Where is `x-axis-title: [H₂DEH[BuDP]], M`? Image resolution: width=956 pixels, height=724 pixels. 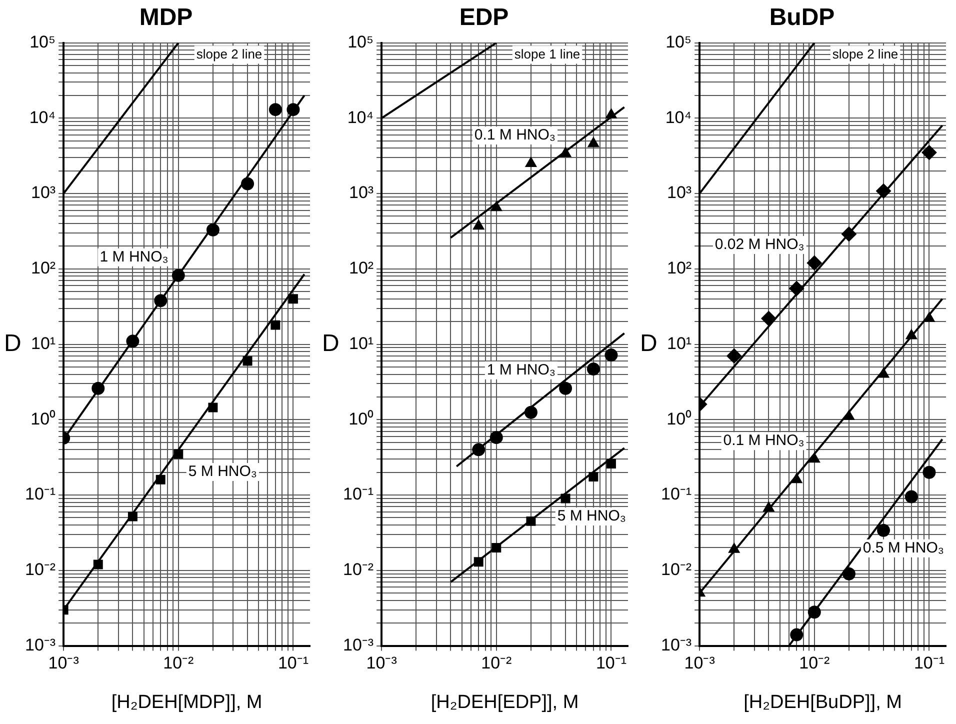 x-axis-title: [H₂DEH[BuDP]], M is located at coordinates (823, 702).